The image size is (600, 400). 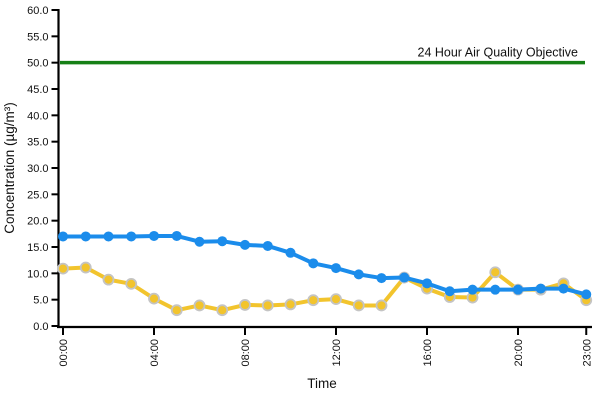 I want to click on x-tick-label: 08:00, so click(x=246, y=353).